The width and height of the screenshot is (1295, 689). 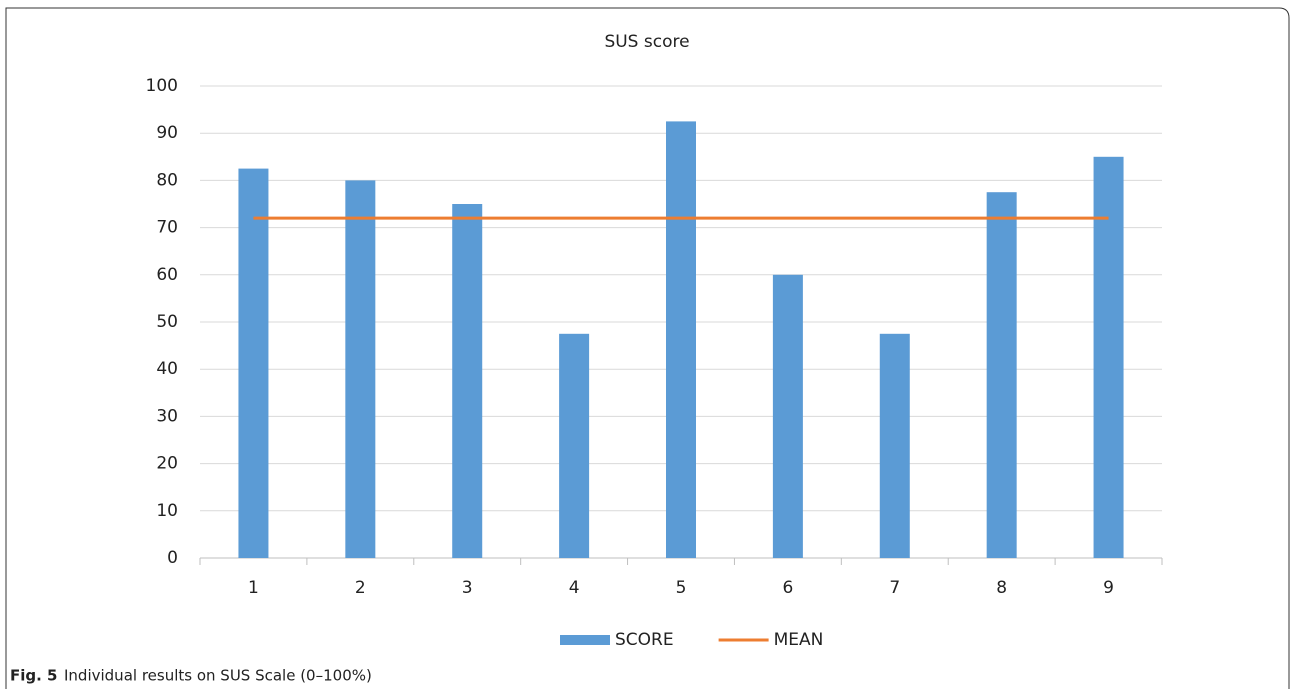 I want to click on x-tick-label: 3, so click(x=467, y=588).